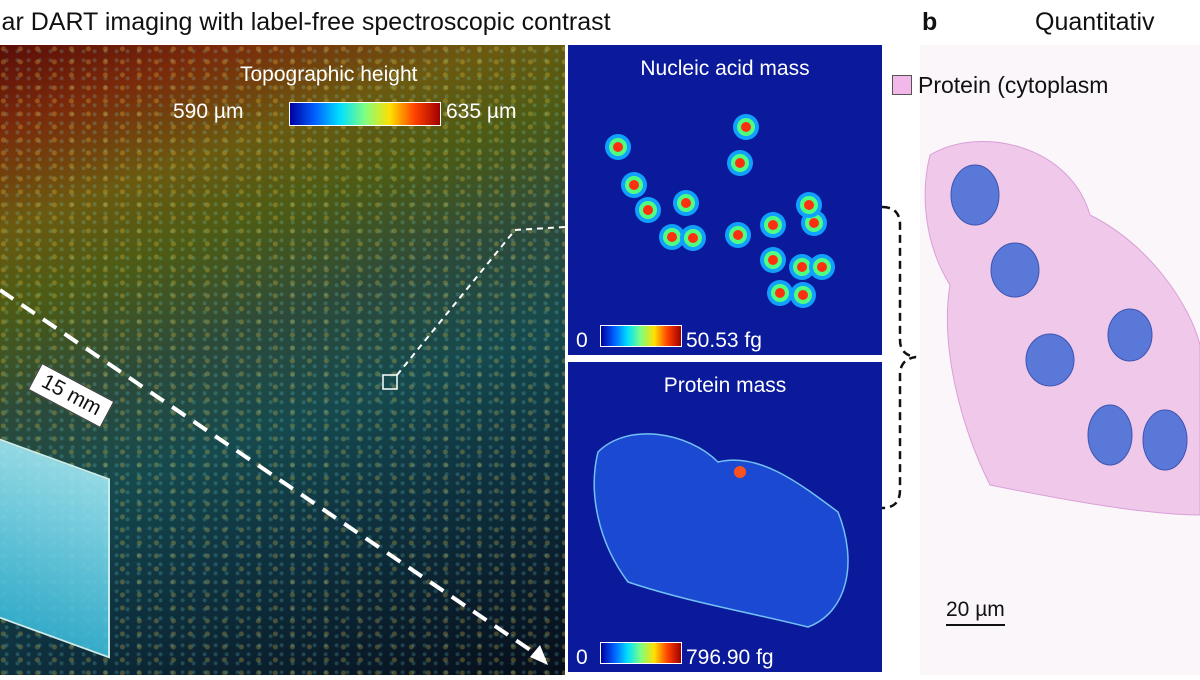 This screenshot has height=680, width=1200. I want to click on topography-label: Topographic height, so click(329, 74).